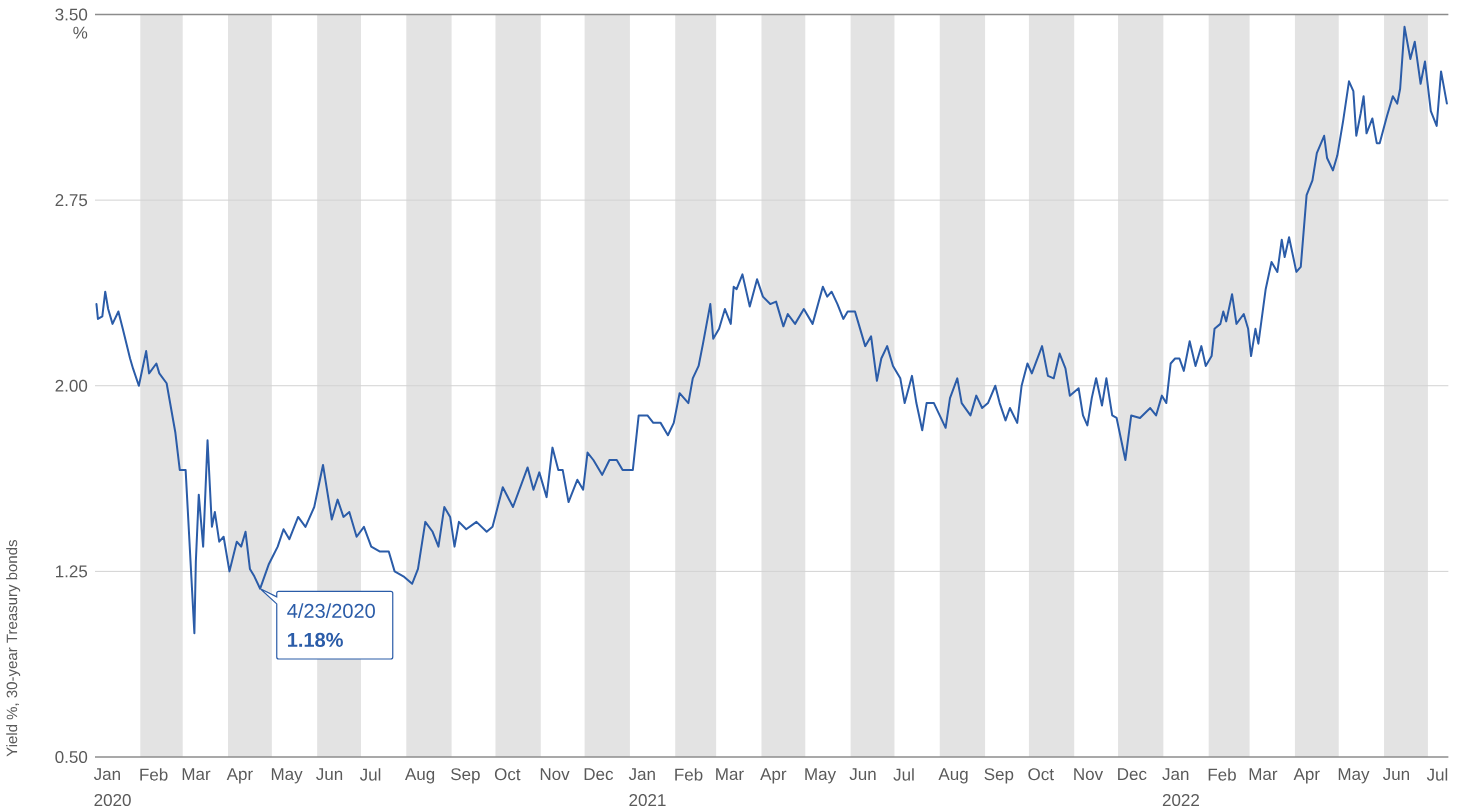  I want to click on annotation: 4/23/2020 1.18%, so click(331, 625).